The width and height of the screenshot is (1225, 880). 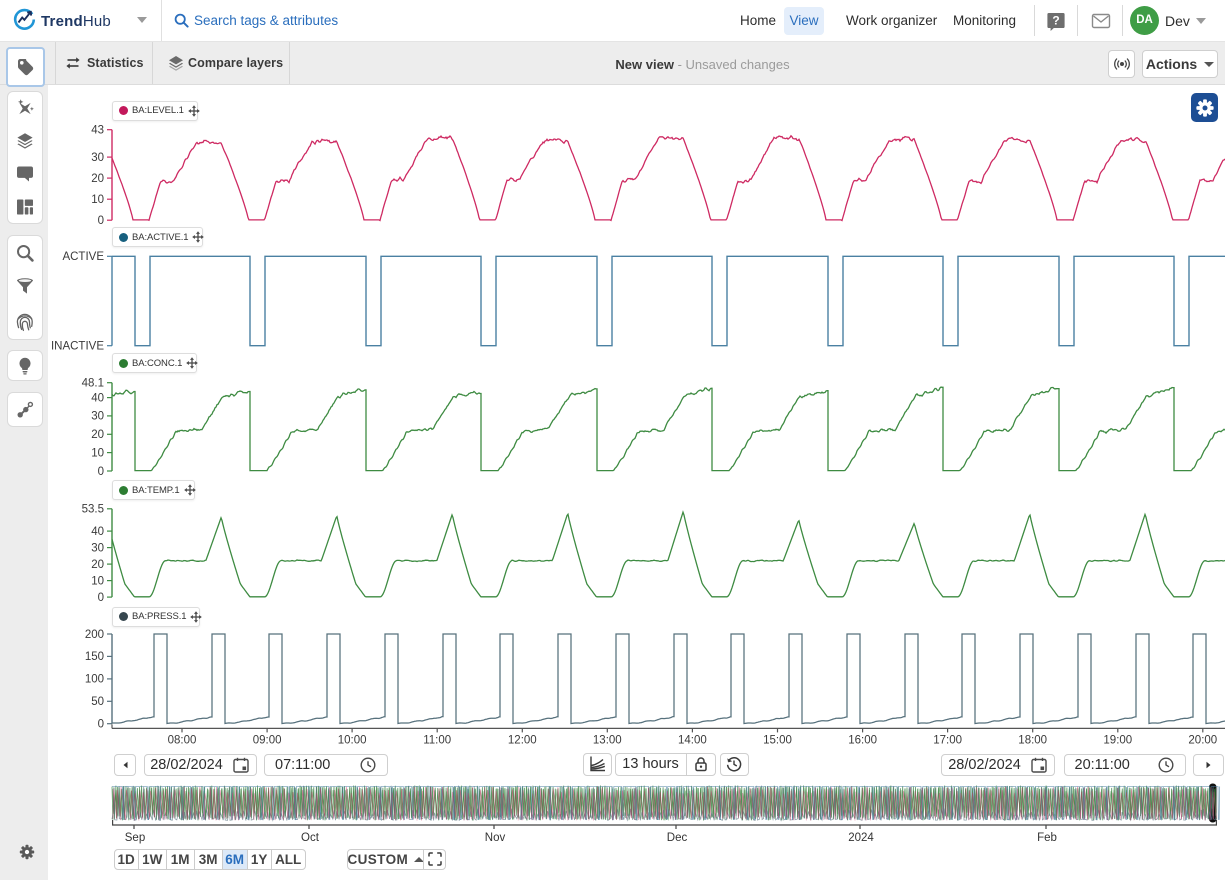 What do you see at coordinates (607, 740) in the screenshot?
I see `svg-text: 13:00` at bounding box center [607, 740].